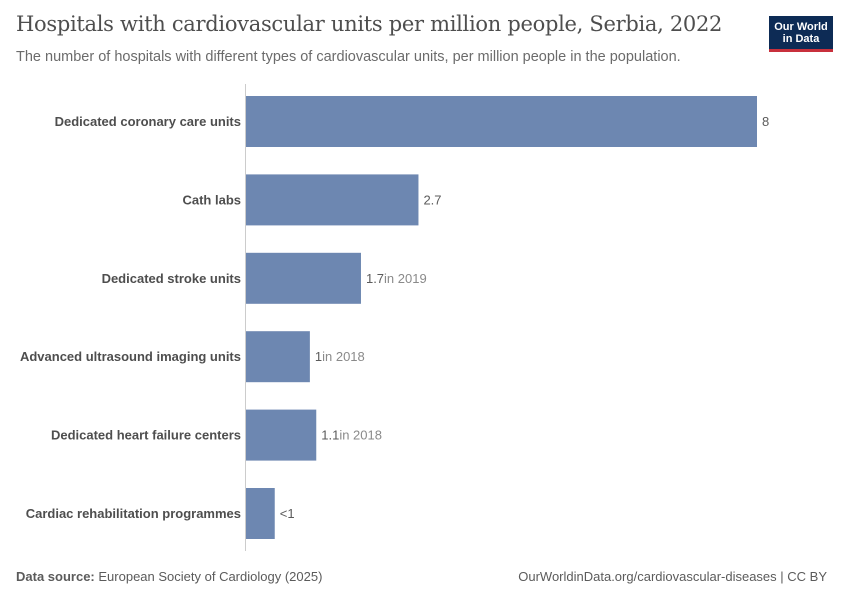  Describe the element at coordinates (211, 199) in the screenshot. I see `category-label: Cath labs` at that location.